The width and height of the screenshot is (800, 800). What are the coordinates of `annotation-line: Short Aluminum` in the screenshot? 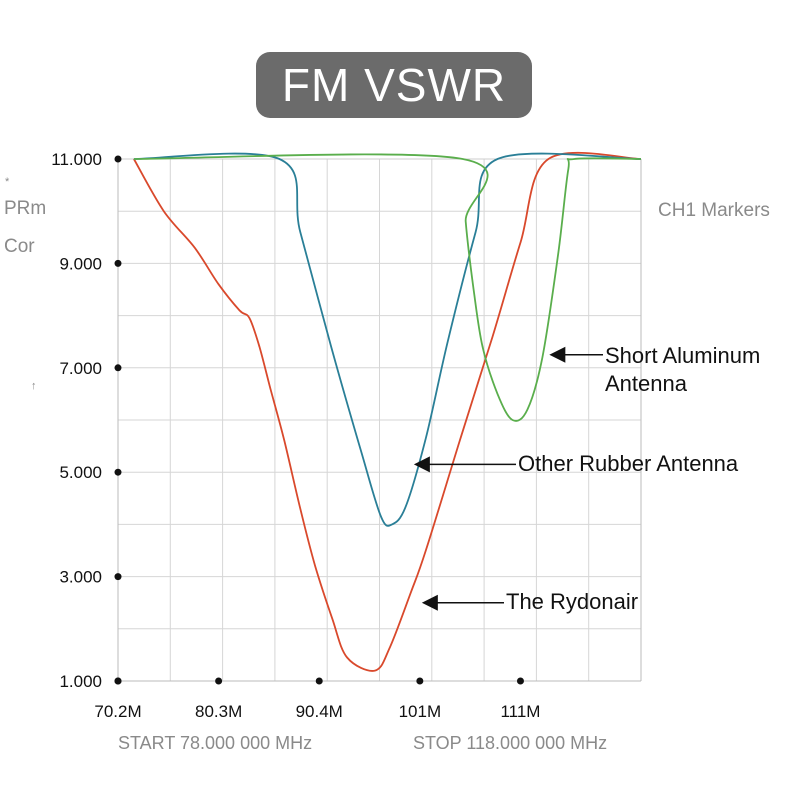 It's located at (683, 355).